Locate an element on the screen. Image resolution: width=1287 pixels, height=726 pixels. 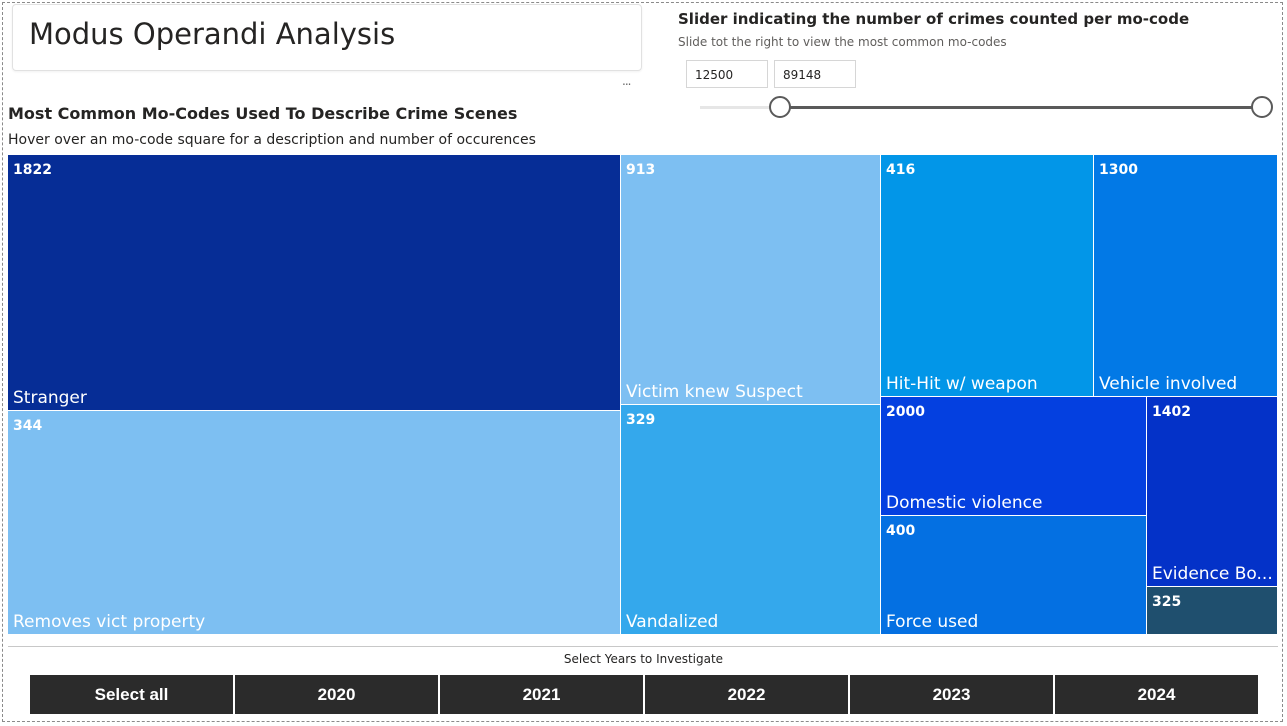
year-button-2020: 2020 is located at coordinates (336, 694).